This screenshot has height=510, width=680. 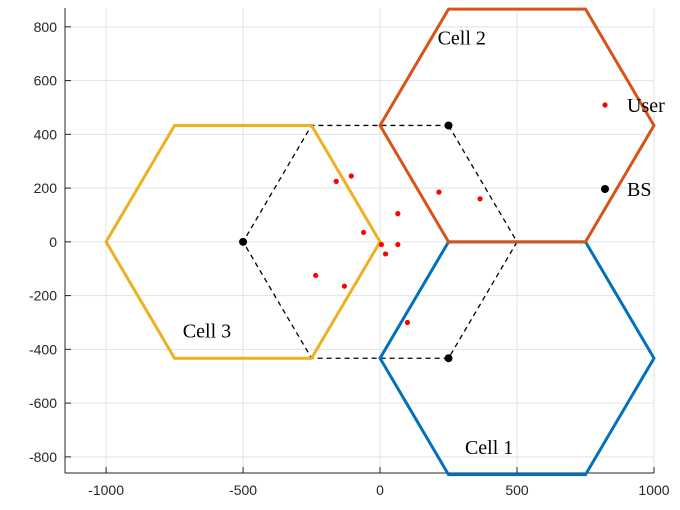 I want to click on legend-label-bs: BS, so click(x=639, y=190).